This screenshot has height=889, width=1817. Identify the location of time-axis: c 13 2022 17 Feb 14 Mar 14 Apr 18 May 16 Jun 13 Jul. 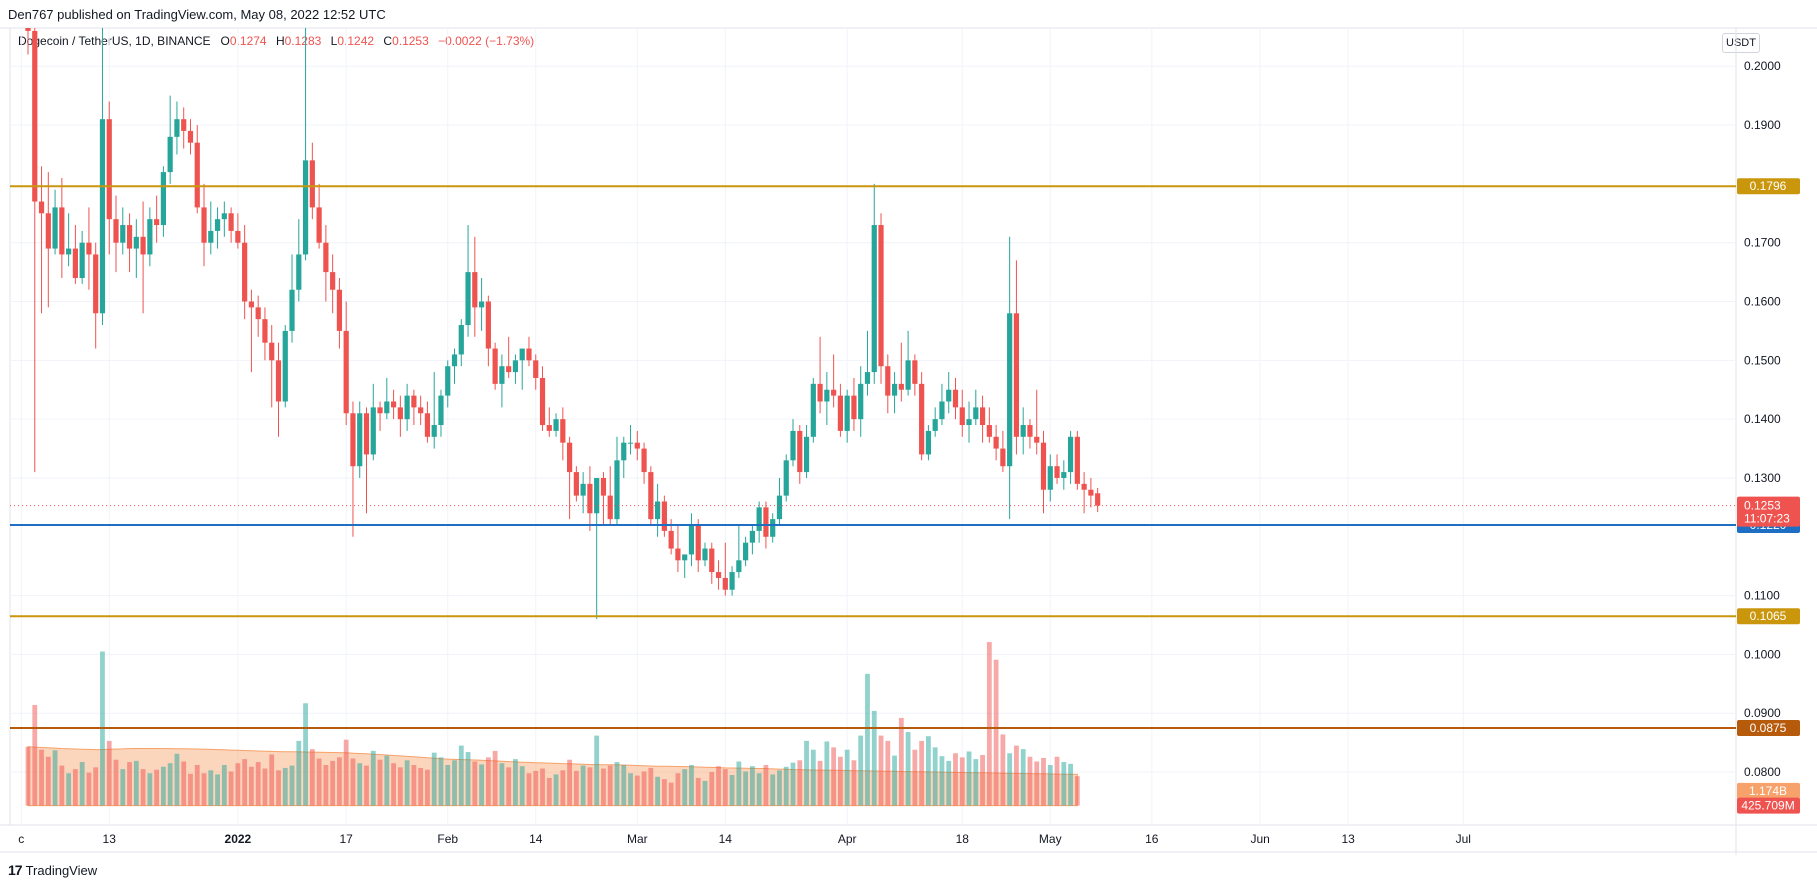
(744, 839).